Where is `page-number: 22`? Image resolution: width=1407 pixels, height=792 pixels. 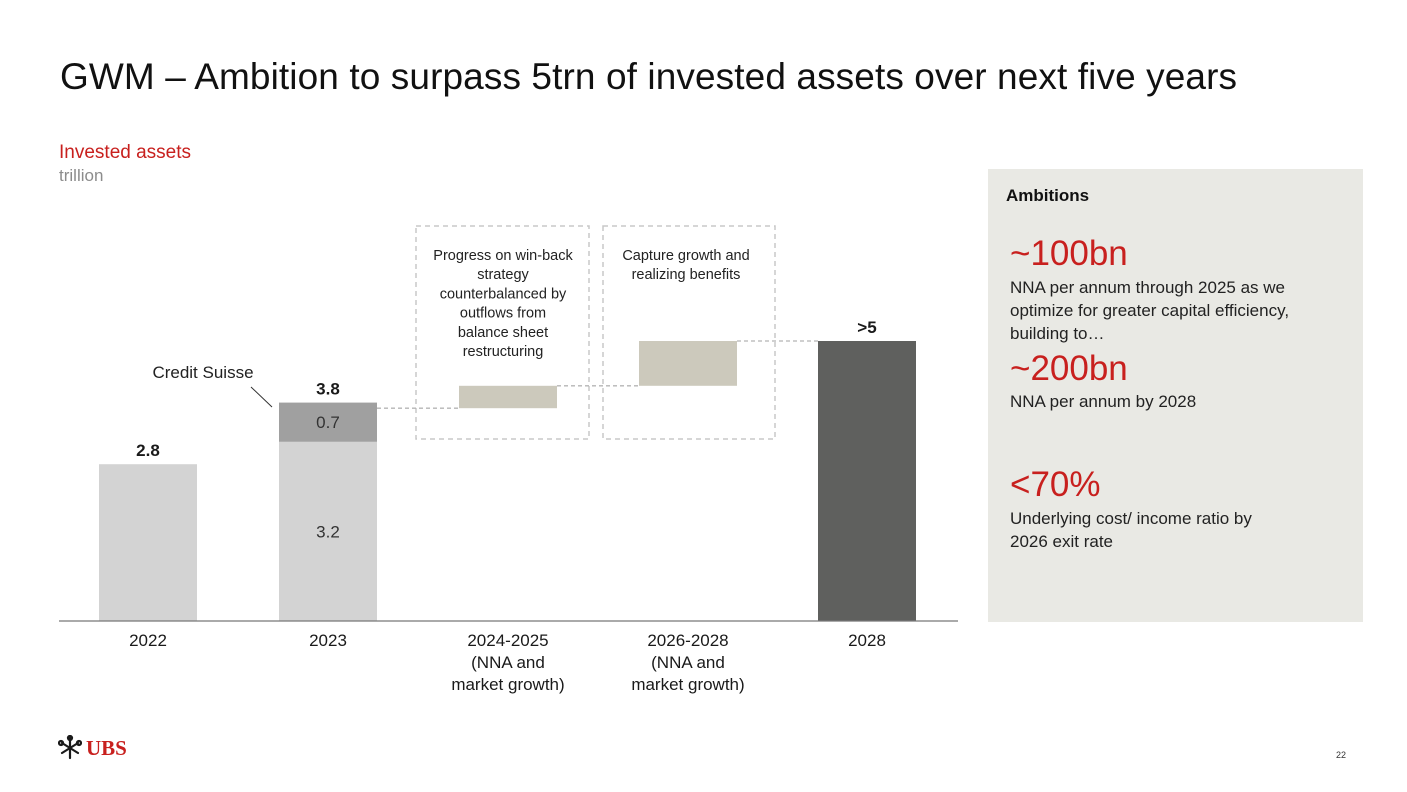
page-number: 22 is located at coordinates (1341, 755).